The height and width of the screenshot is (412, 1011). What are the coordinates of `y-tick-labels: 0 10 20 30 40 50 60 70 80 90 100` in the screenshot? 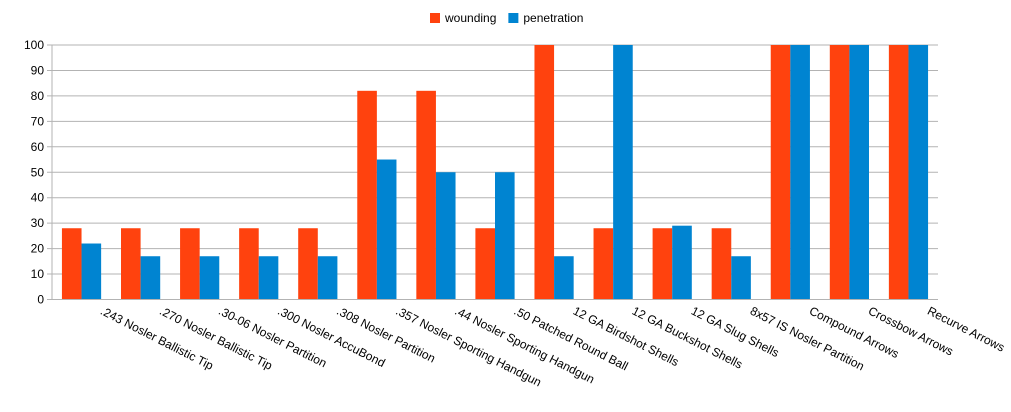 It's located at (34, 172).